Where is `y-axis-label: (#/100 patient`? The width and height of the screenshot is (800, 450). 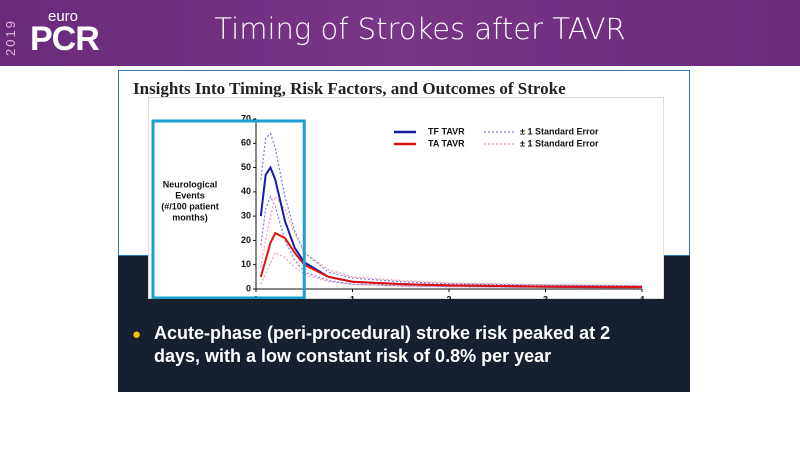 y-axis-label: (#/100 patient is located at coordinates (190, 206).